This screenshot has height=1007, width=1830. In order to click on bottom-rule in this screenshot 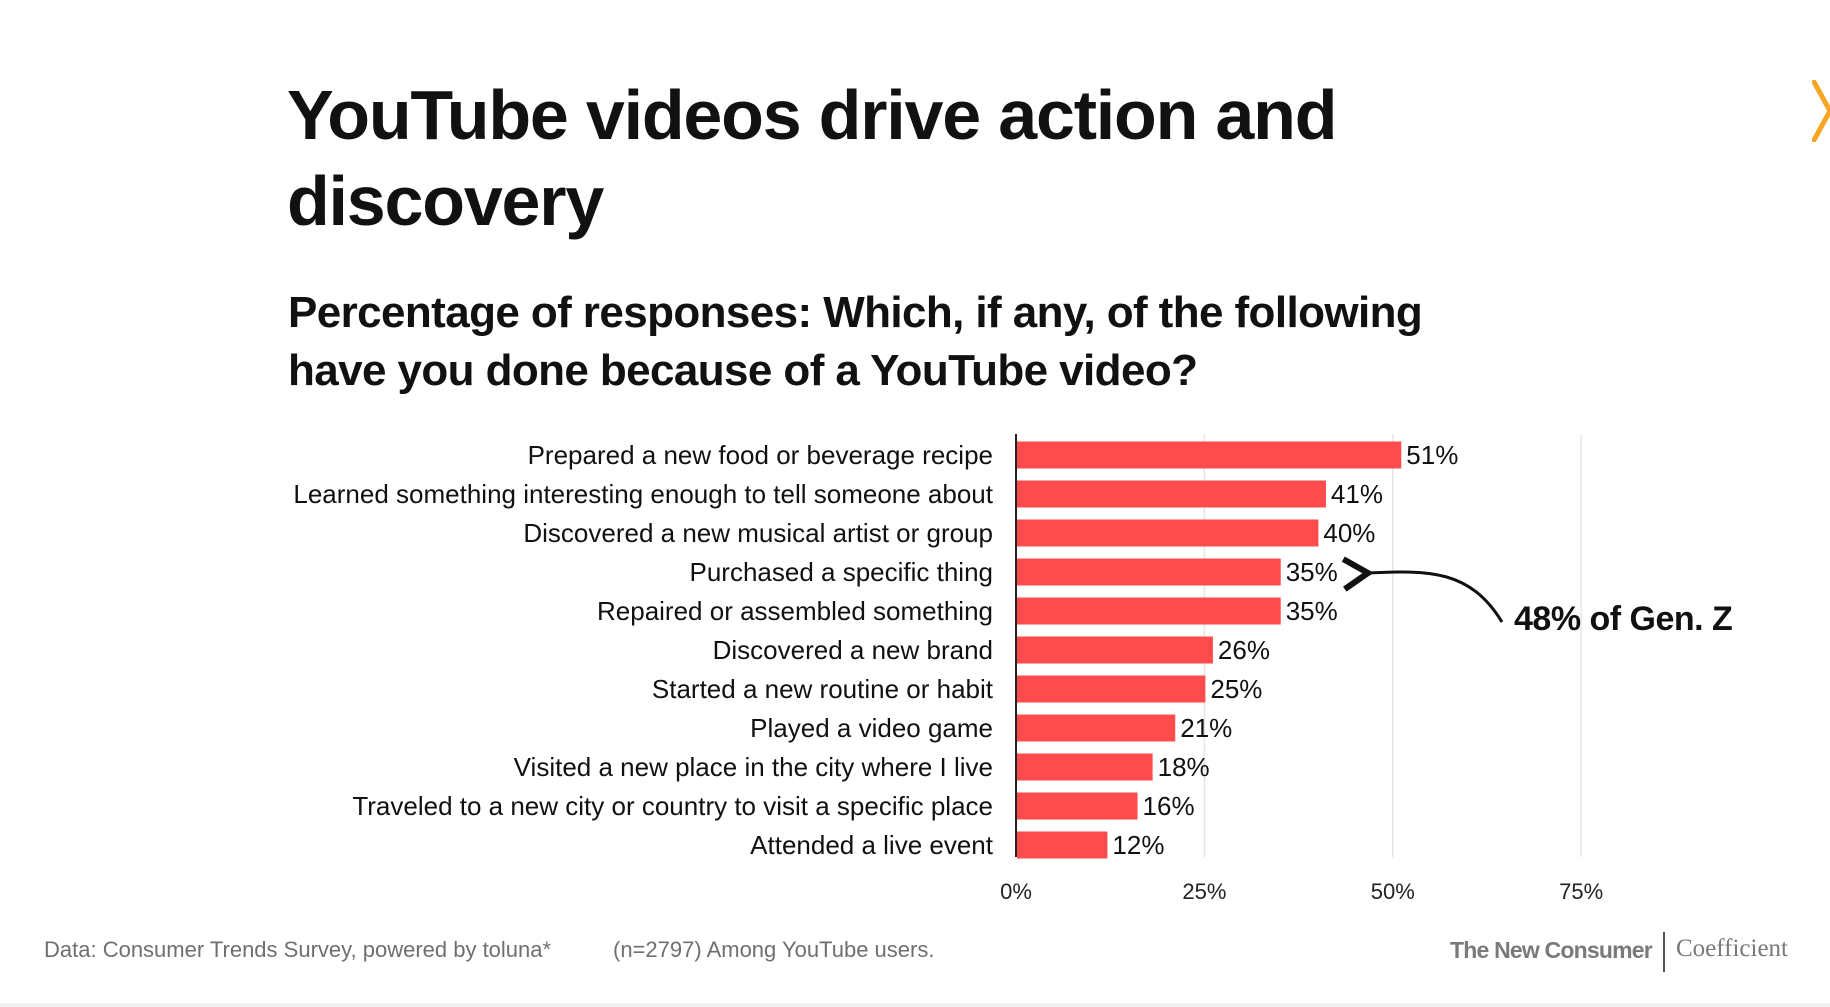, I will do `click(915, 1005)`.